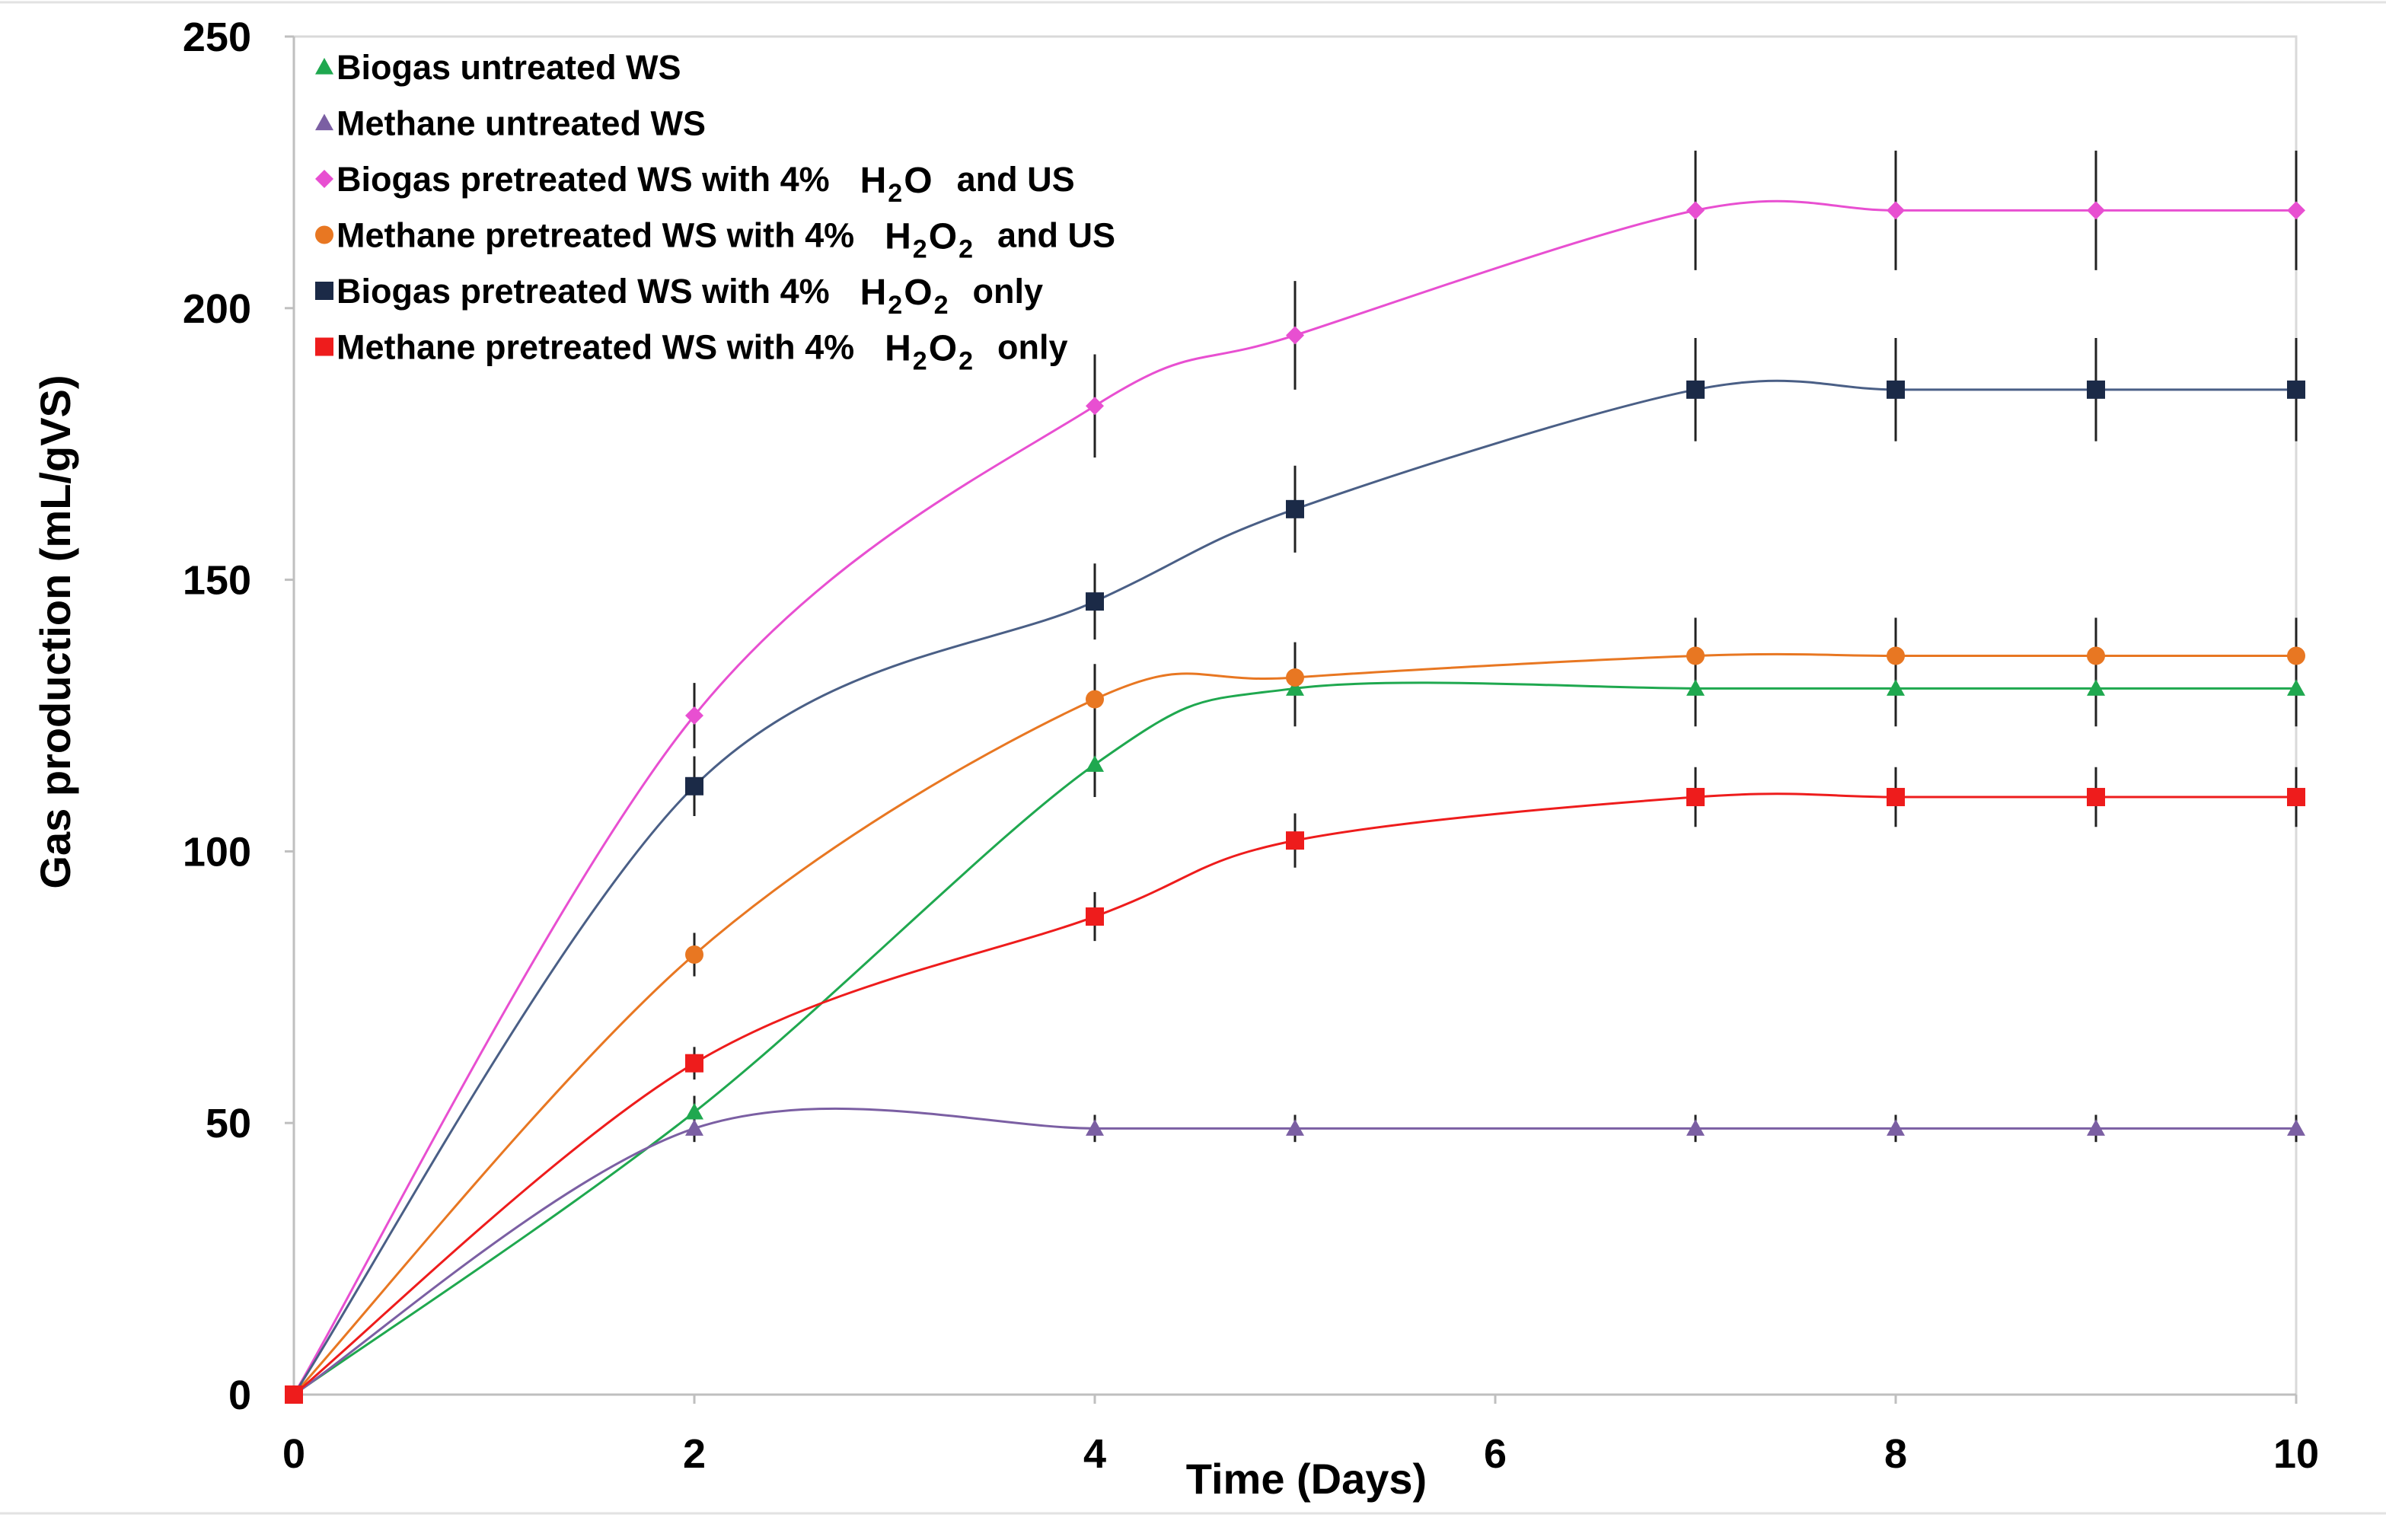  I want to click on y-tick-label: 150, so click(217, 581).